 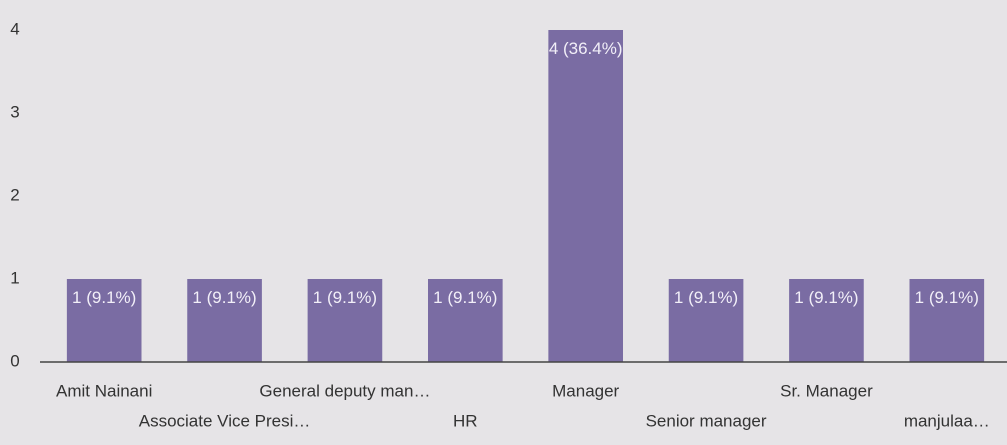 What do you see at coordinates (465, 420) in the screenshot?
I see `x-tick-label: HR` at bounding box center [465, 420].